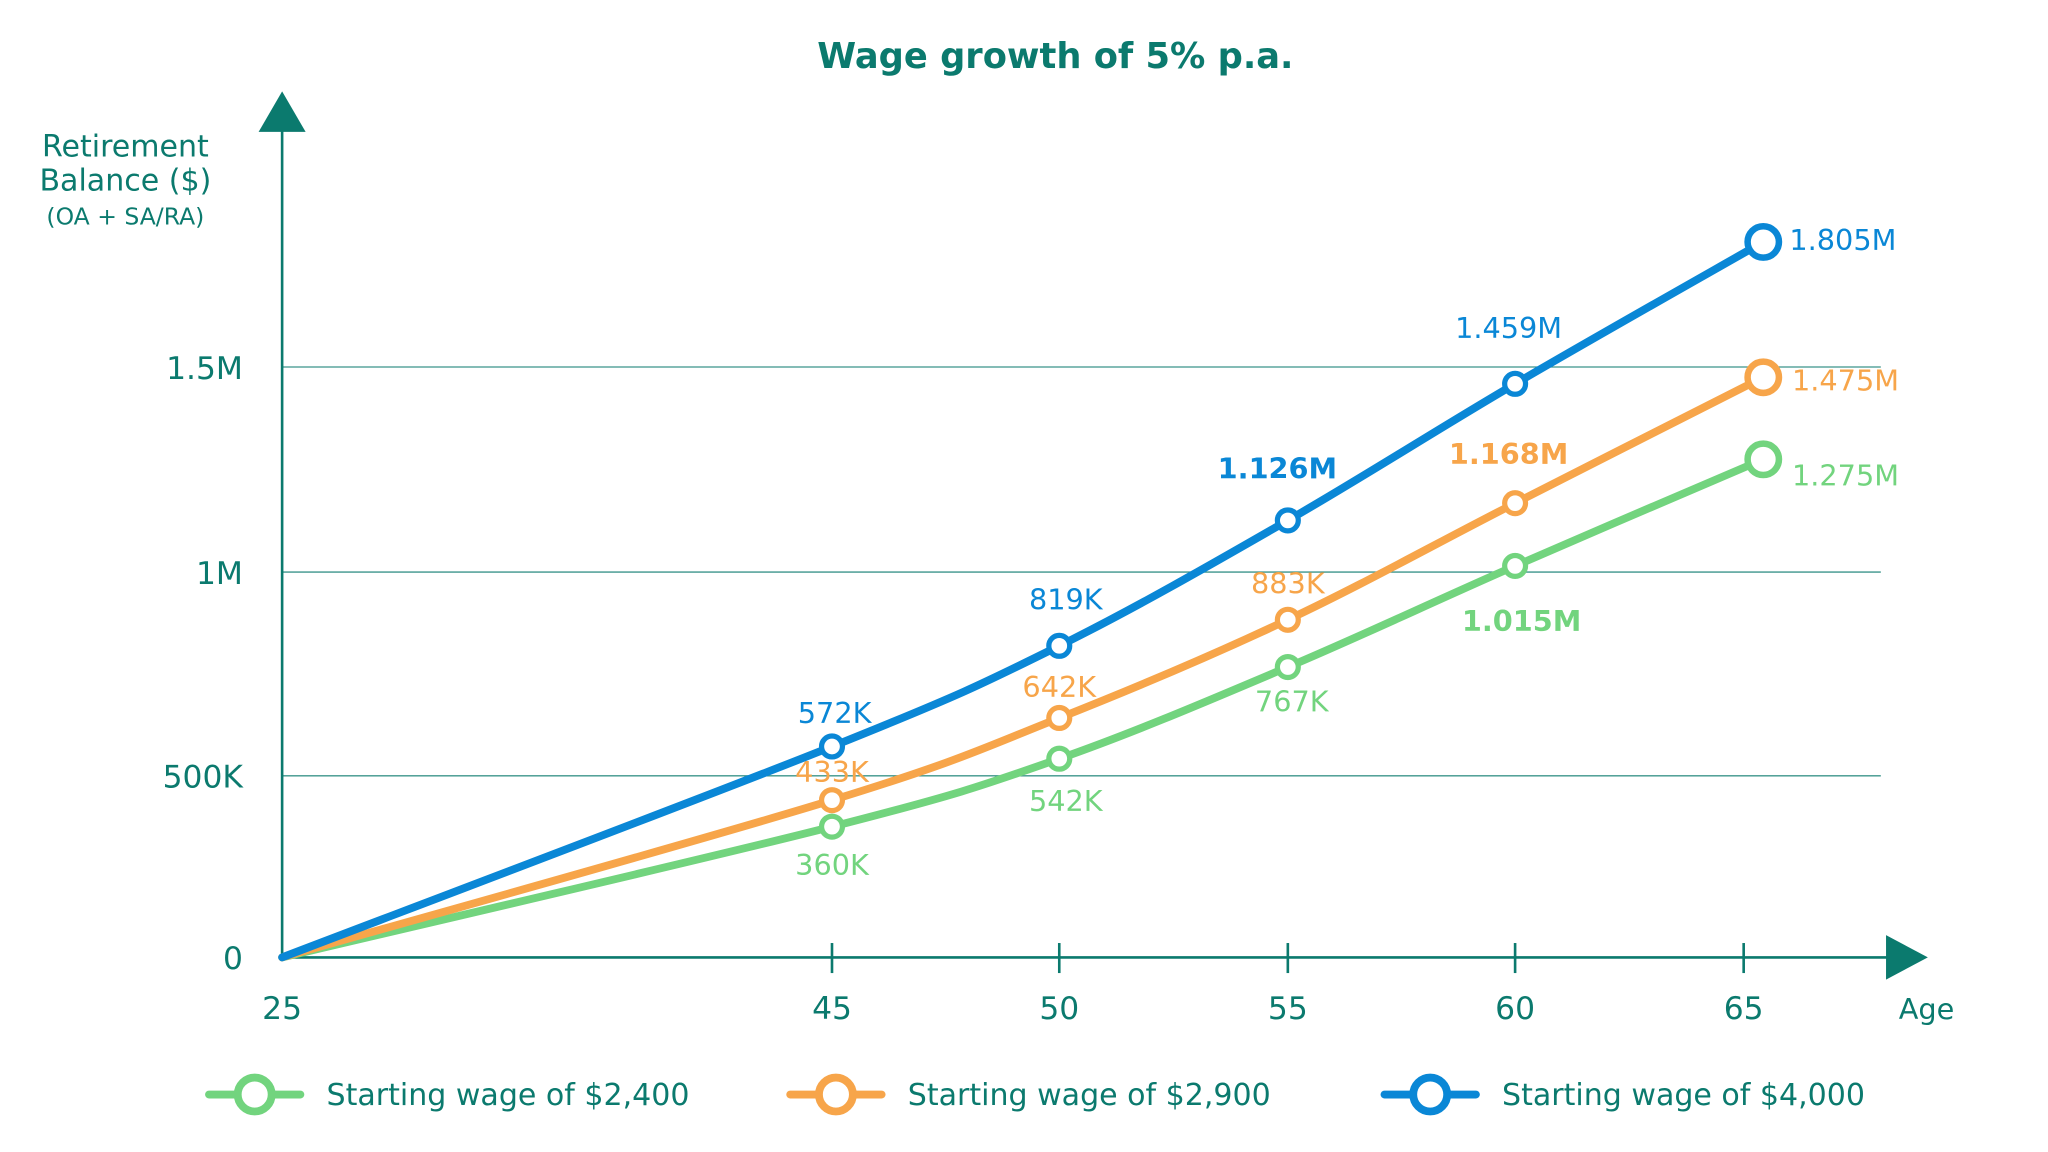  Describe the element at coordinates (1508, 328) in the screenshot. I see `data-label: 1.459M` at that location.